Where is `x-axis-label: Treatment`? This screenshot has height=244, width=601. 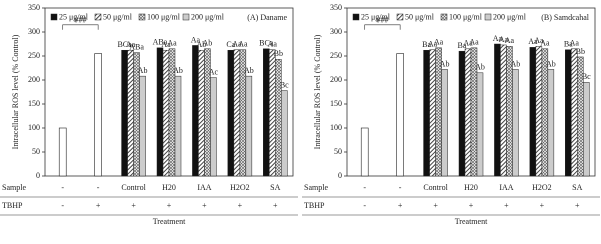
x-axis-label: Treatment is located at coordinates (169, 221).